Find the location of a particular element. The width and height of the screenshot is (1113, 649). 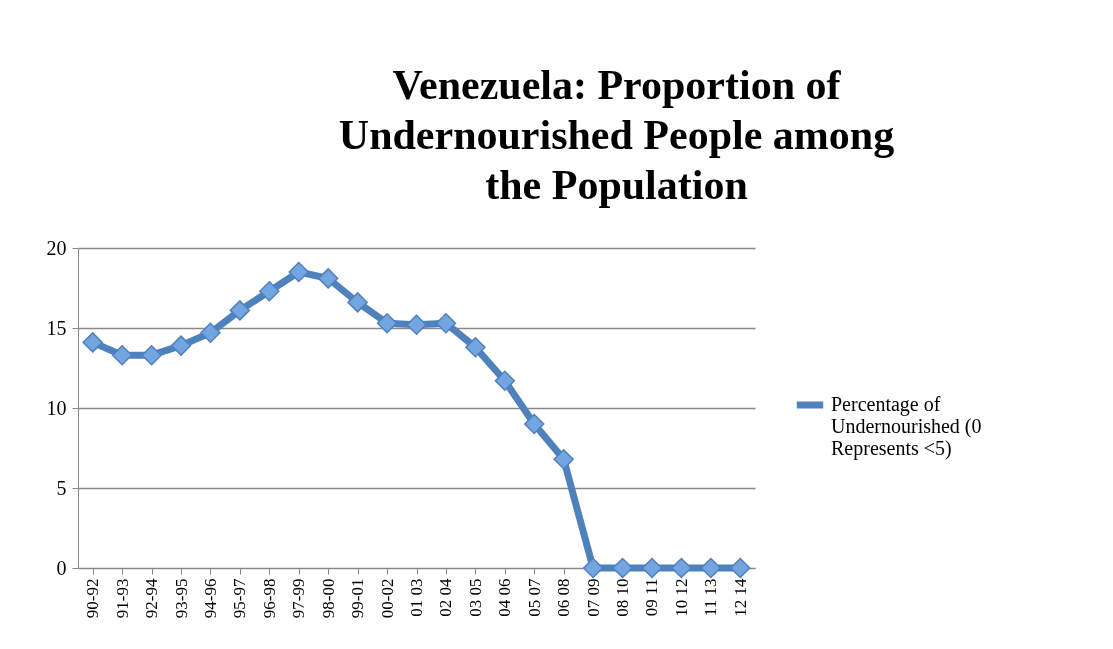

x-tick-label: 03 05 is located at coordinates (475, 597).